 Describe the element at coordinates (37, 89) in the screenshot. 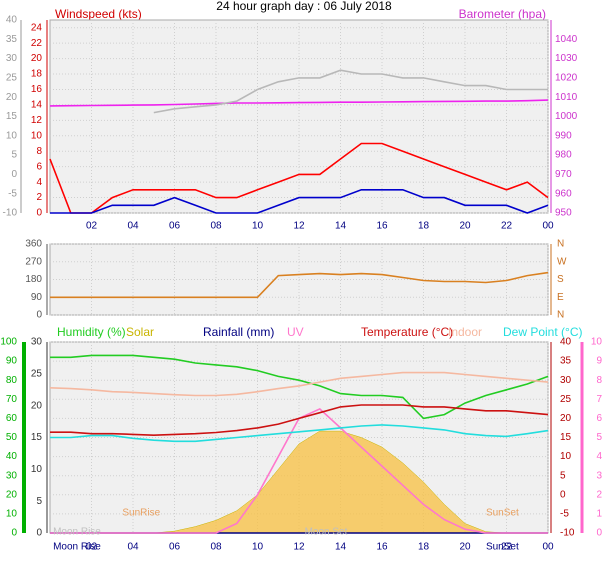

I see `y-tick-label: 16` at that location.